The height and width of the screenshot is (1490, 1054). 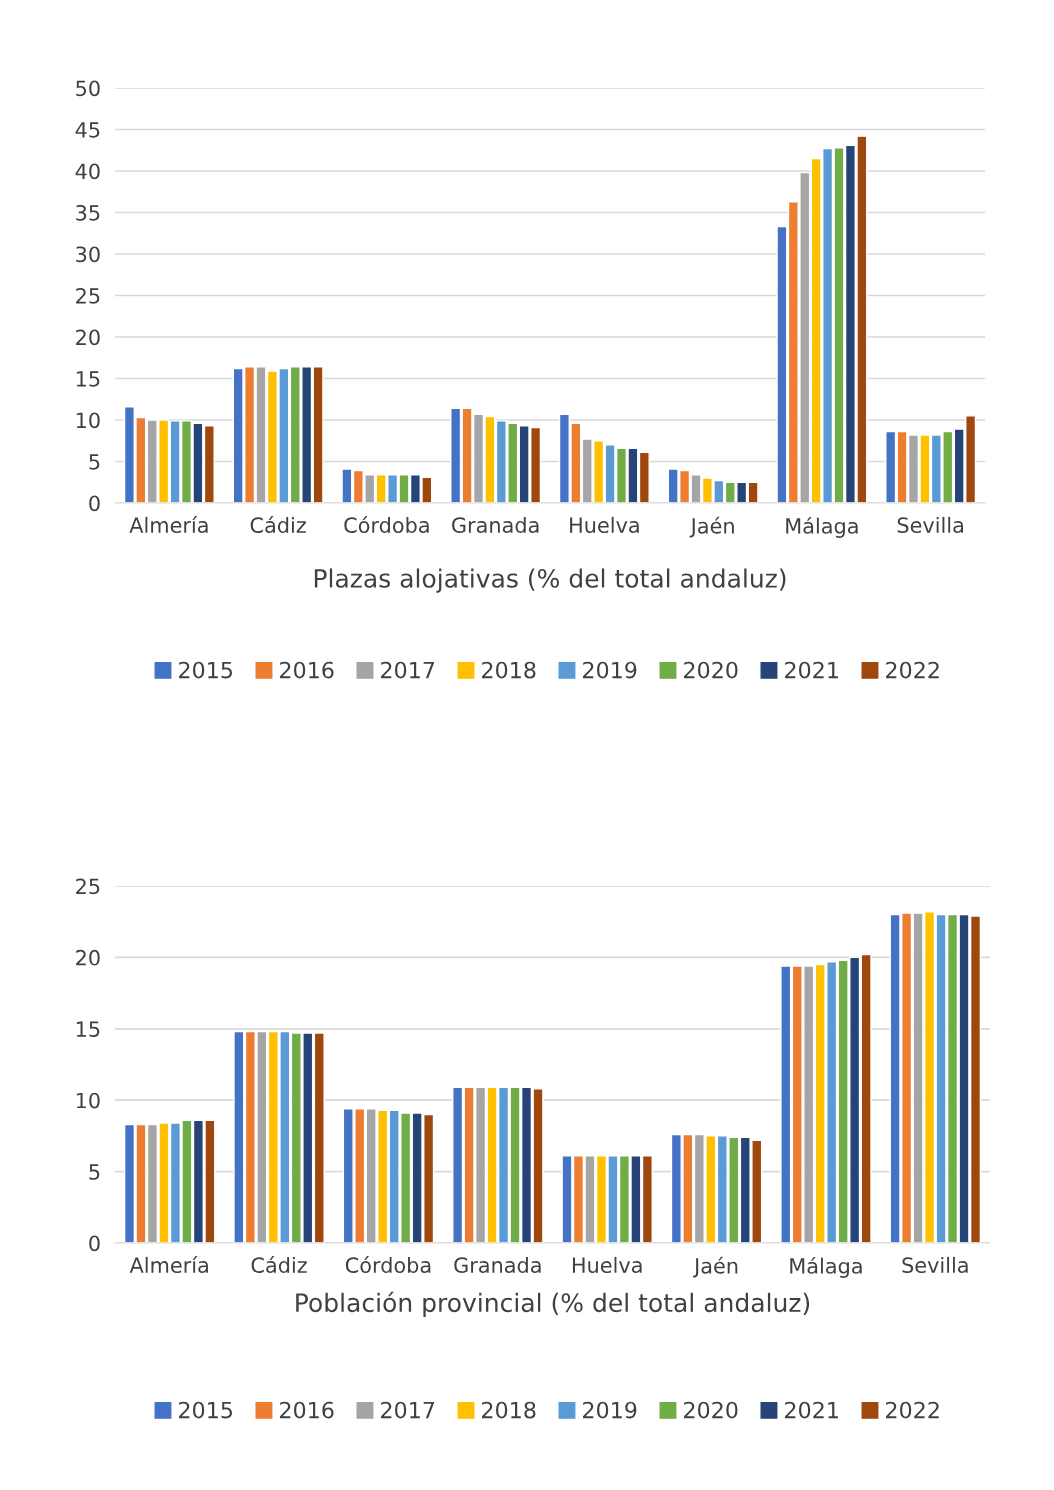 I want to click on y-tick-label: 35, so click(x=88, y=212).